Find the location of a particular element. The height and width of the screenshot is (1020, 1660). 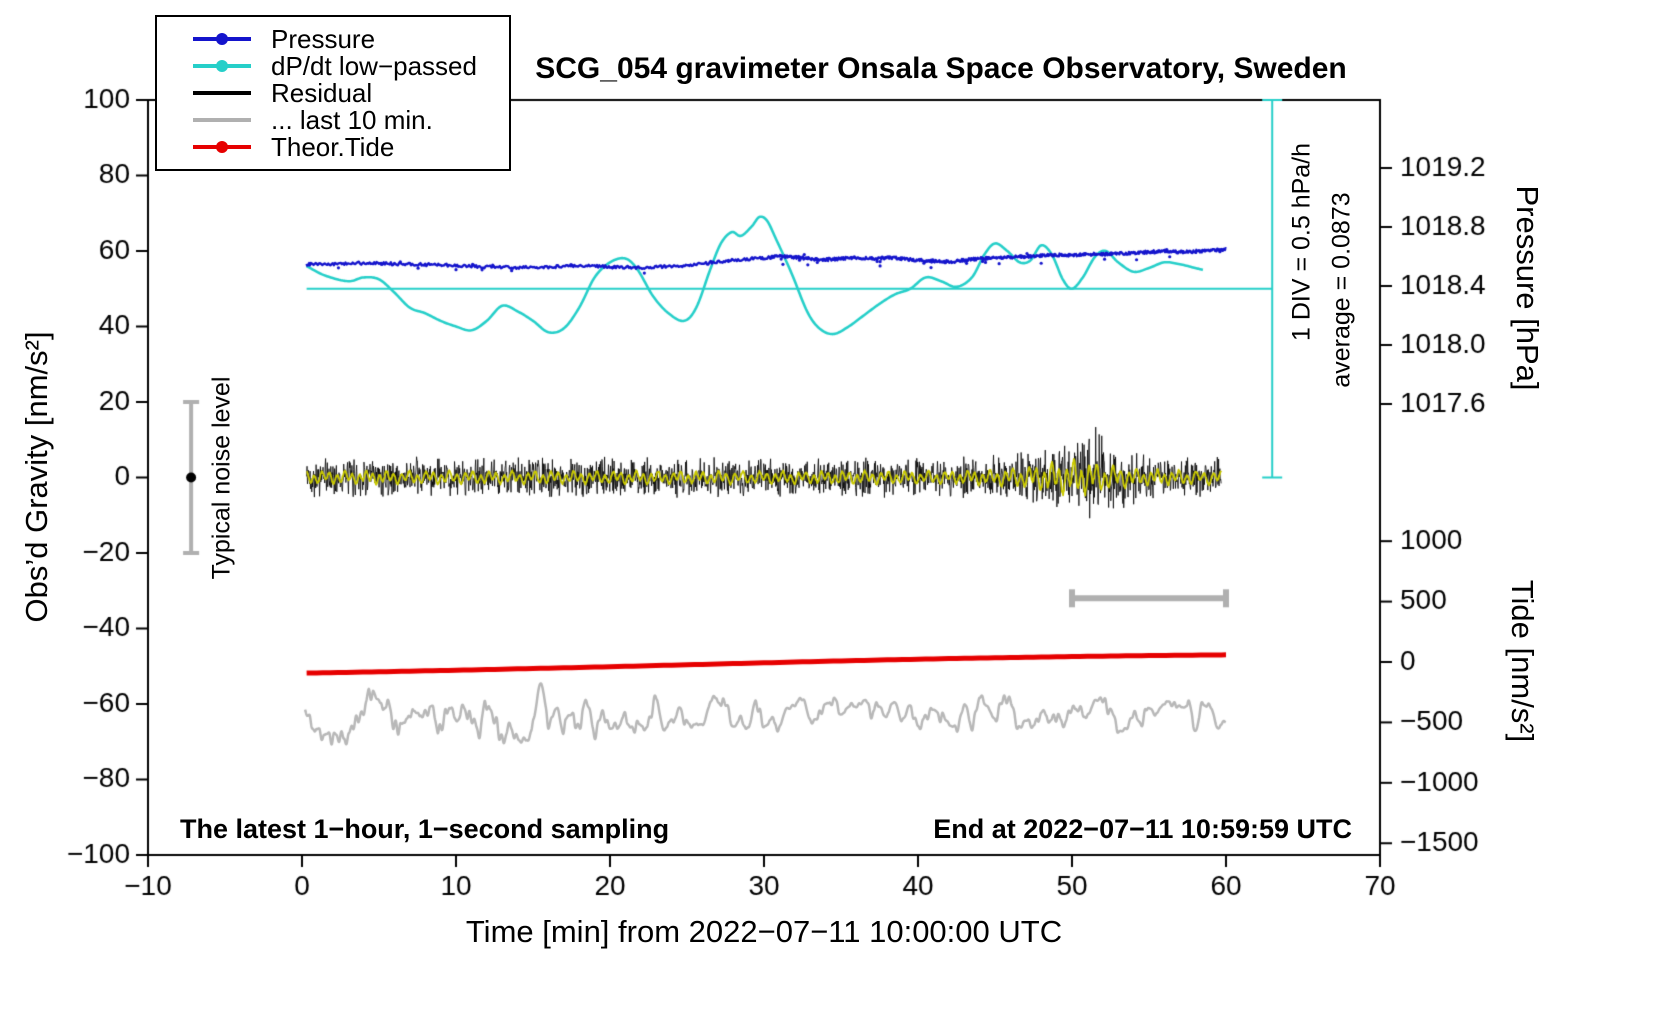

theor-tide-line-swatch is located at coordinates (222, 147).